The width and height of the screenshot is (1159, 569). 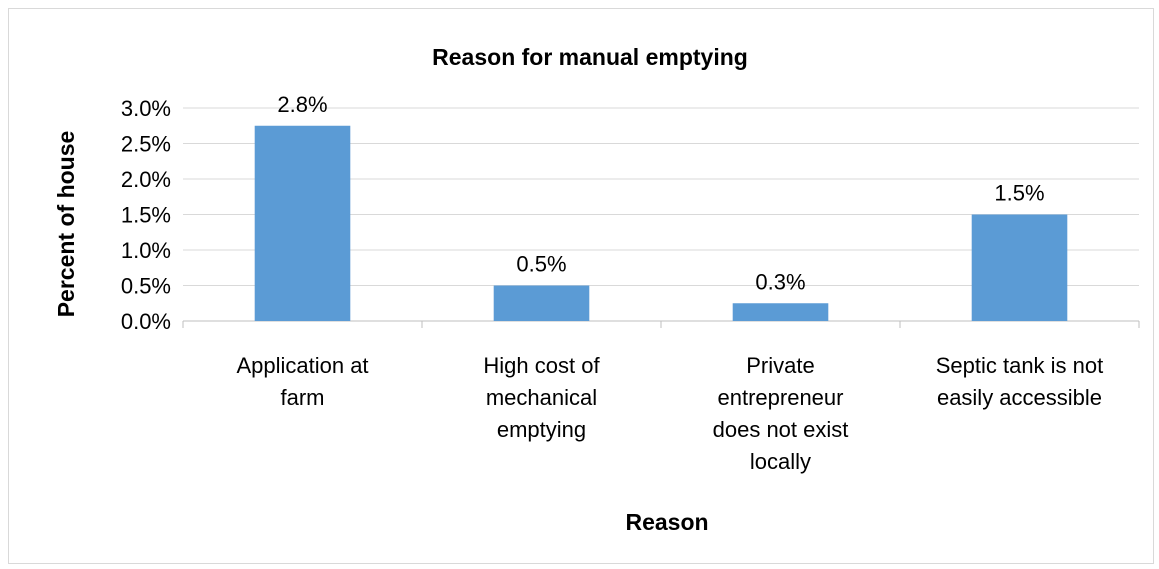 I want to click on y-axis-ticks: 0.0% 0.5% 1.0% 1.5% 2.0% 2.5% 3.0%, so click(x=146, y=215).